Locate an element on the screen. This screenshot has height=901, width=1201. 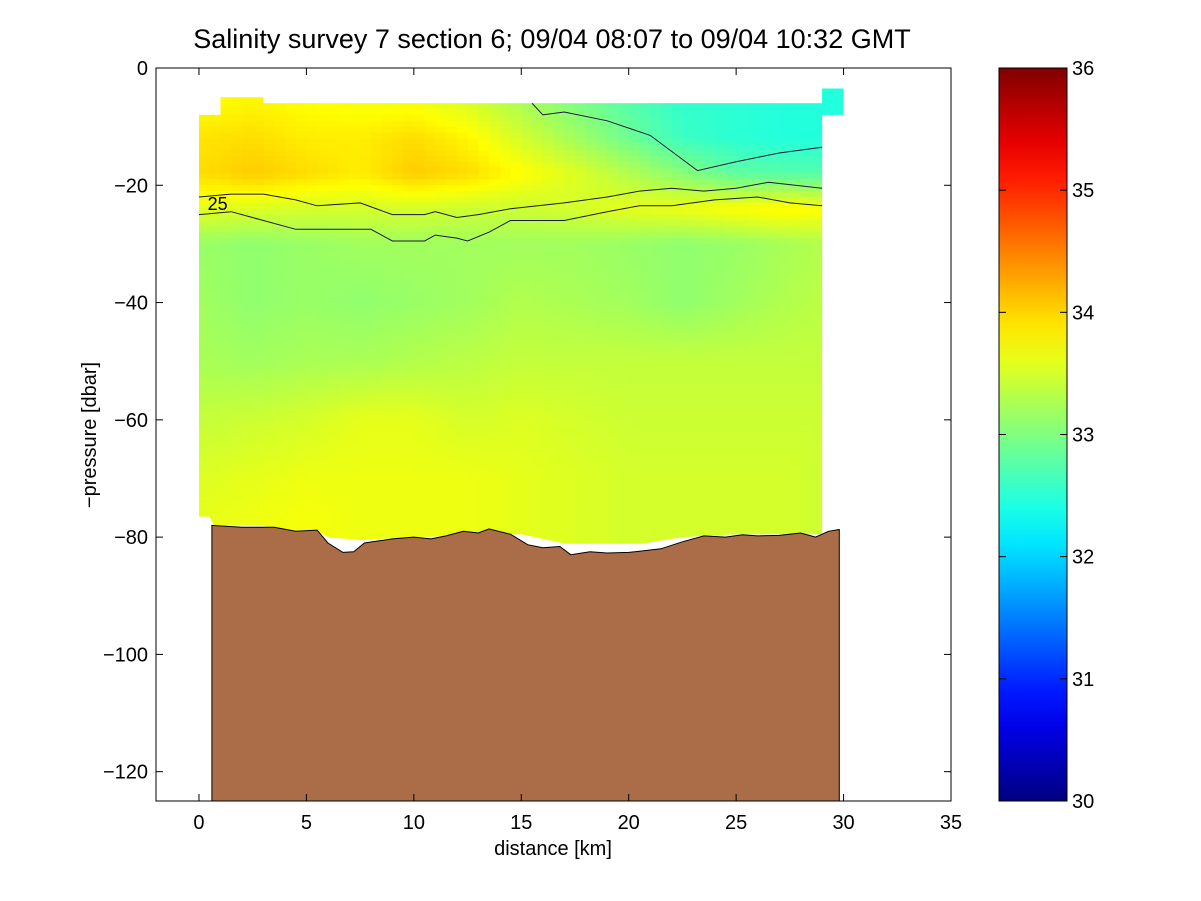
salinity-cell-1915 is located at coordinates (462, 194).